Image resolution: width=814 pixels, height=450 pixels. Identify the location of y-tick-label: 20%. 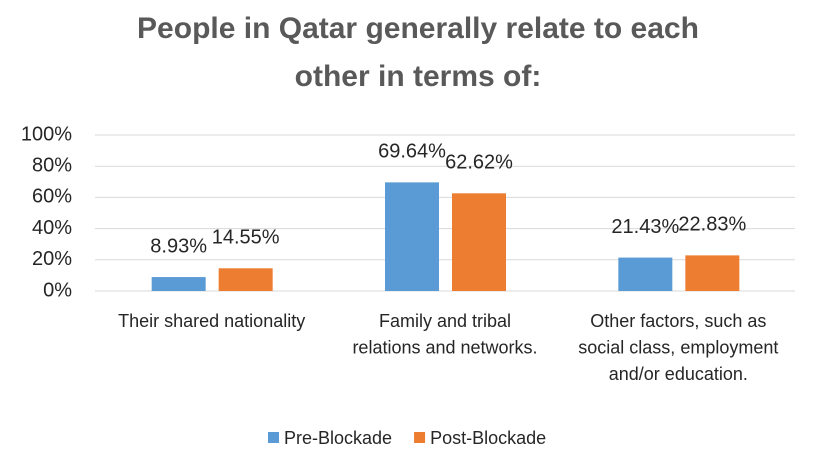
(52, 259).